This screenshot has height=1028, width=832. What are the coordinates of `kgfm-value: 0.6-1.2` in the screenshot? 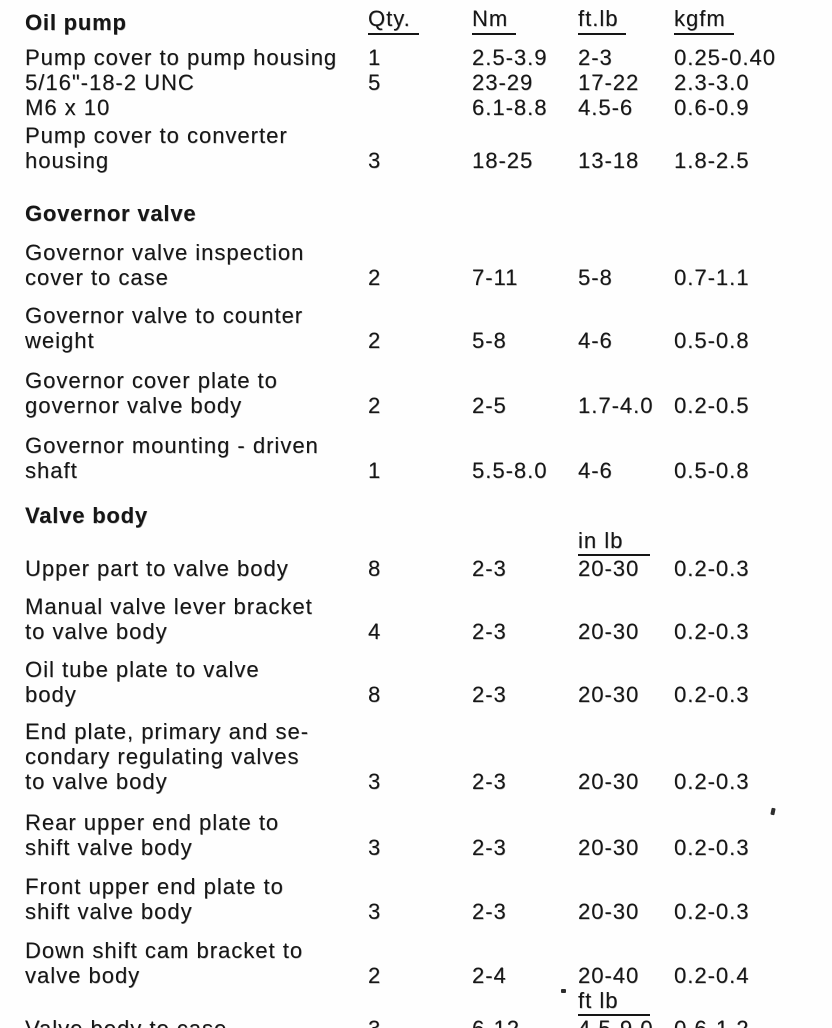 It's located at (748, 1022).